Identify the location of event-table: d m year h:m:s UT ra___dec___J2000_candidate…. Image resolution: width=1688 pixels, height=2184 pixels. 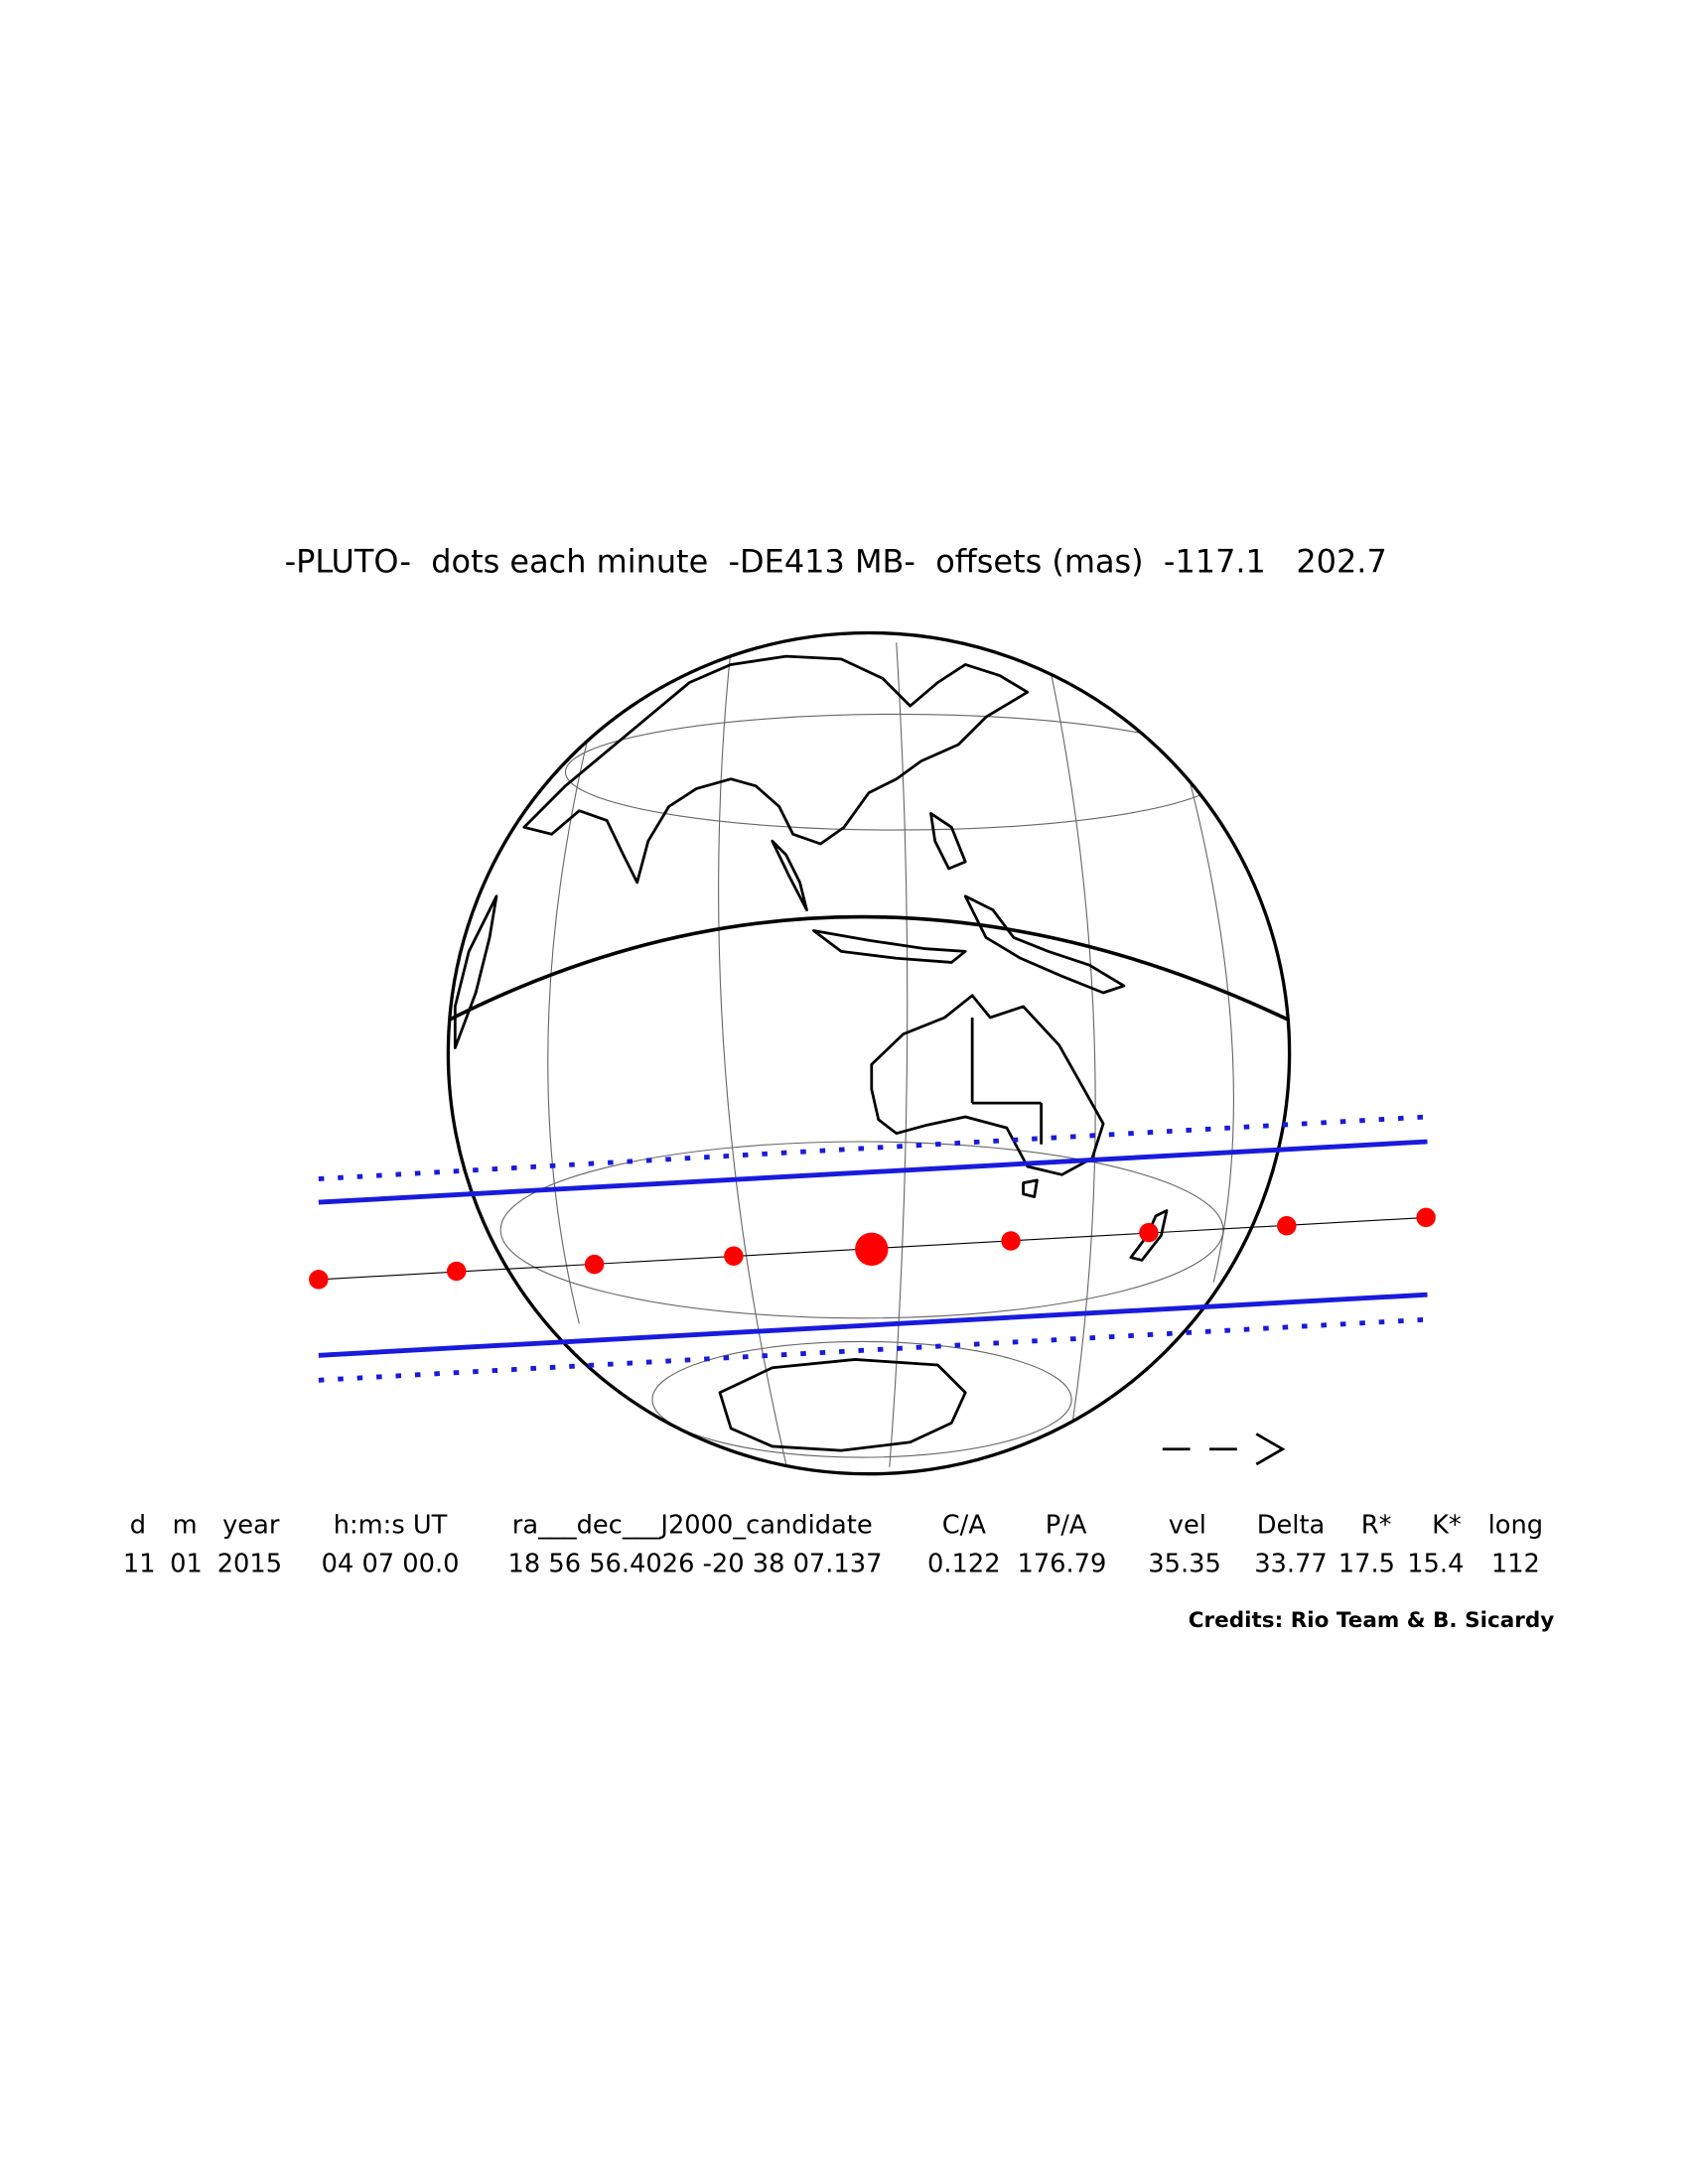
(833, 1544).